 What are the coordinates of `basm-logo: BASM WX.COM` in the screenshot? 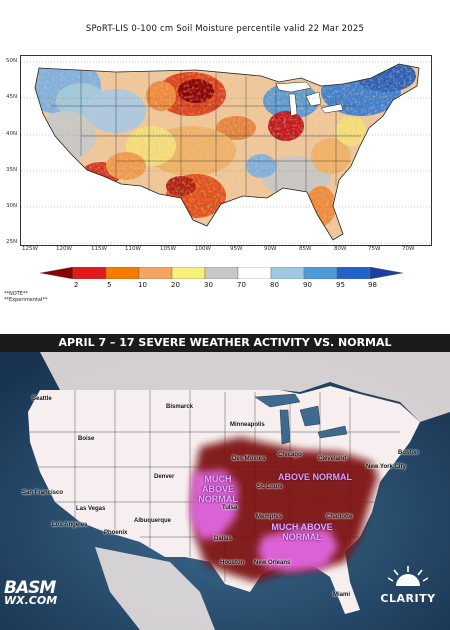 It's located at (44, 592).